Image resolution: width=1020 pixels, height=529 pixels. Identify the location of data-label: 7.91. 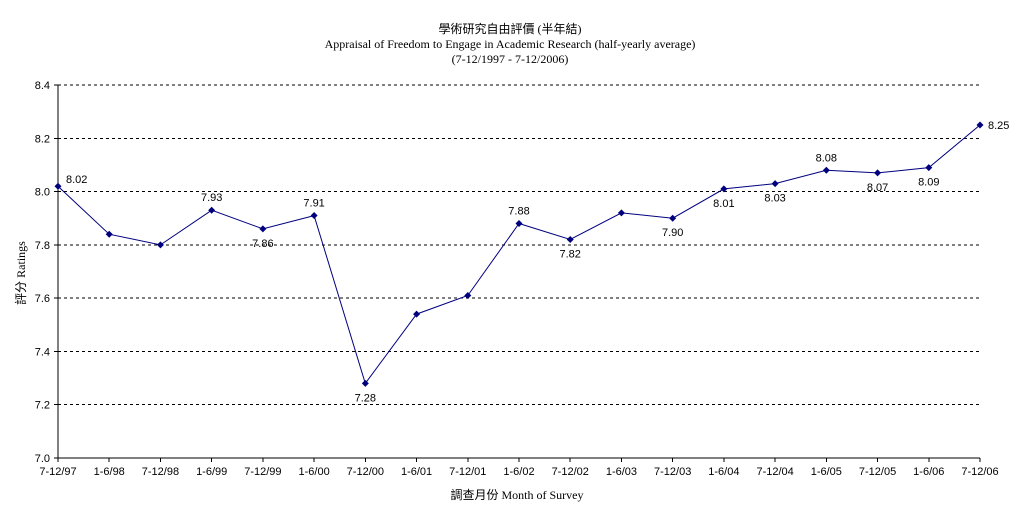
(313, 204).